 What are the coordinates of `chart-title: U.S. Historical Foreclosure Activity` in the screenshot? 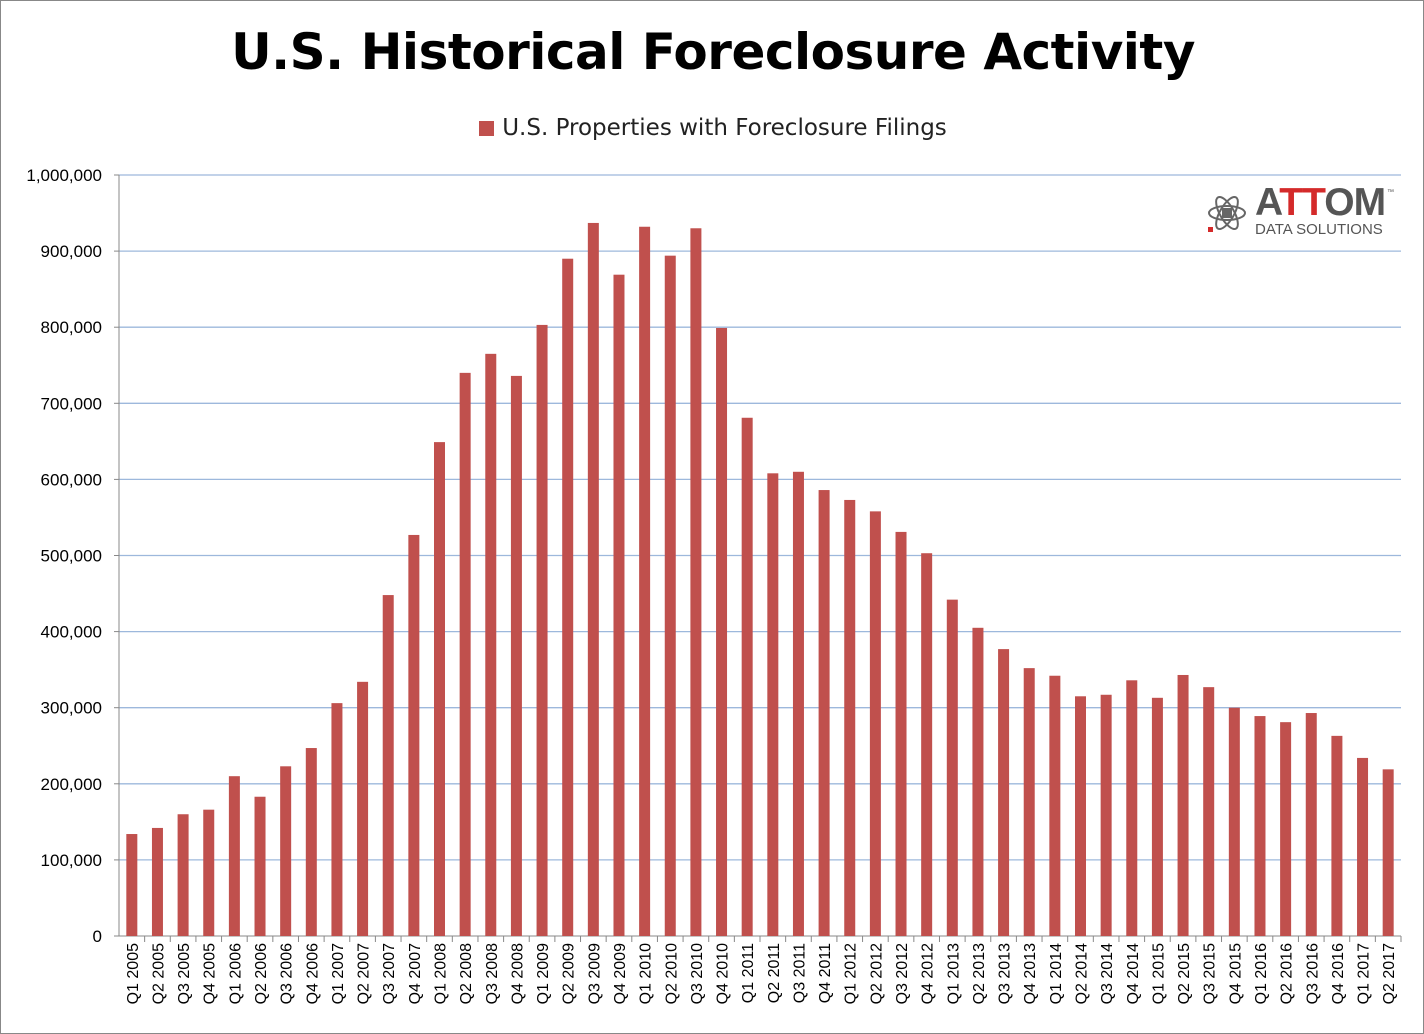 It's located at (713, 52).